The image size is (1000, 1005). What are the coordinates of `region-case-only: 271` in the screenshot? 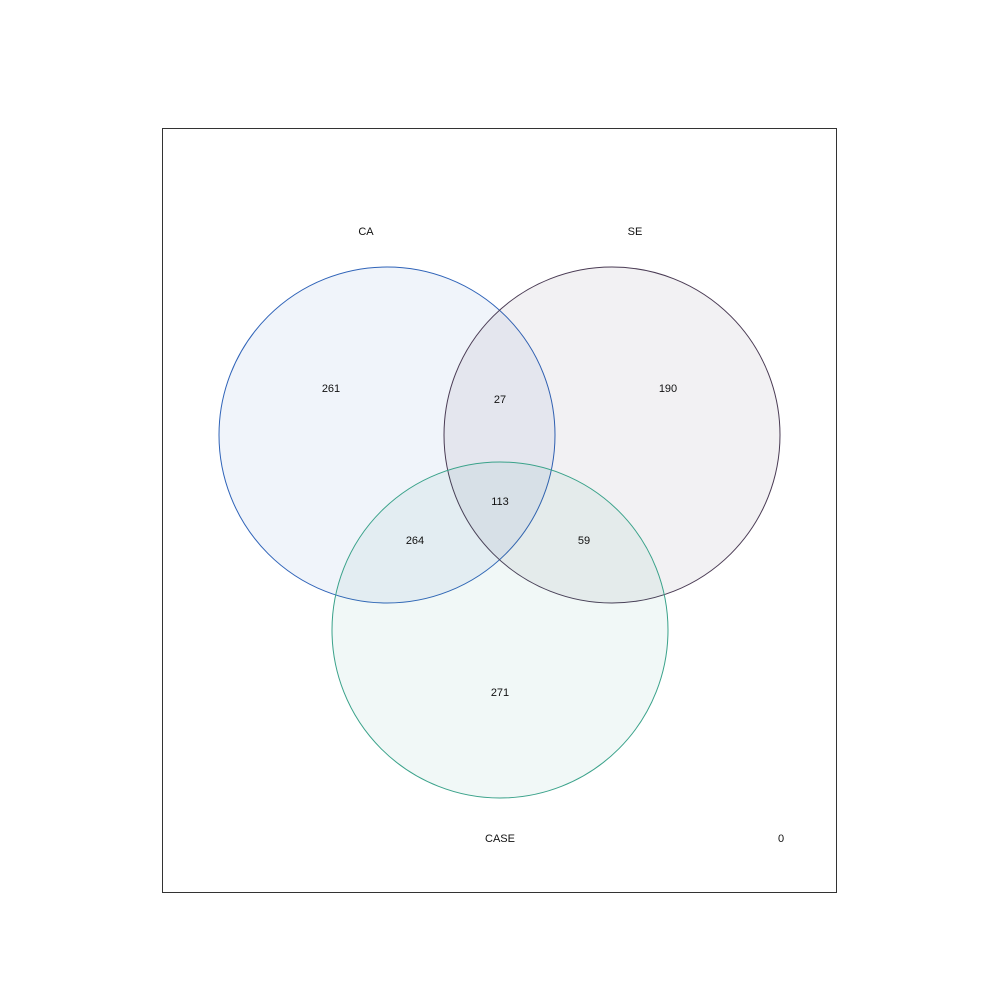 It's located at (500, 693).